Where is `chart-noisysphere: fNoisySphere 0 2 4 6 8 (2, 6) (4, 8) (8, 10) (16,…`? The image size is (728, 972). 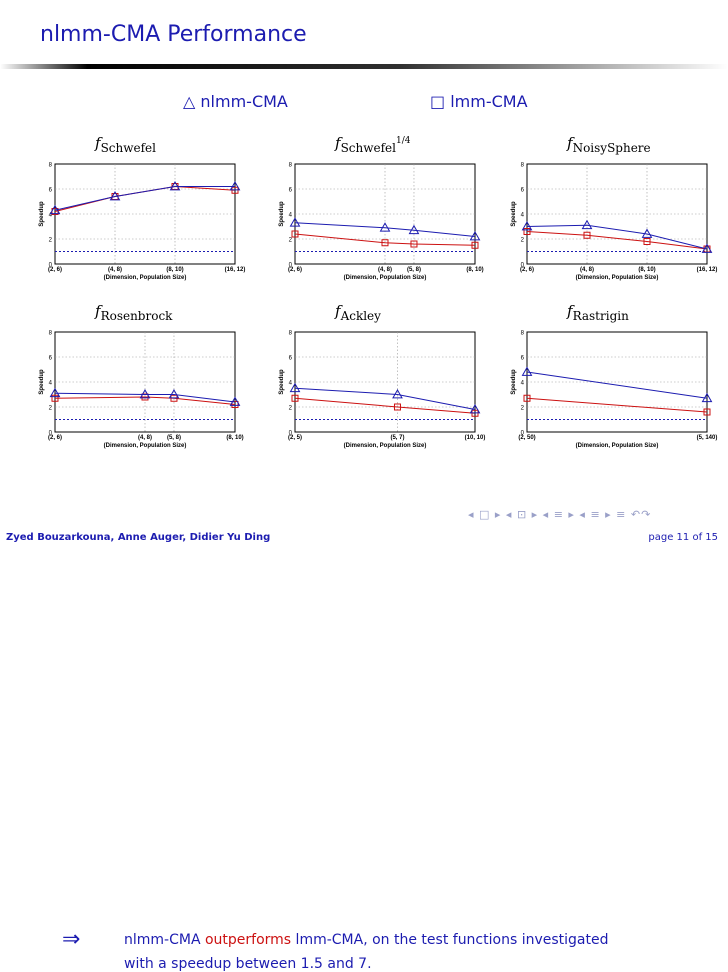
chart-noisysphere: fNoisySphere 0 2 4 6 8 (2, 6) (4, 8) (8, 10) (16,… is located at coordinates (614, 207).